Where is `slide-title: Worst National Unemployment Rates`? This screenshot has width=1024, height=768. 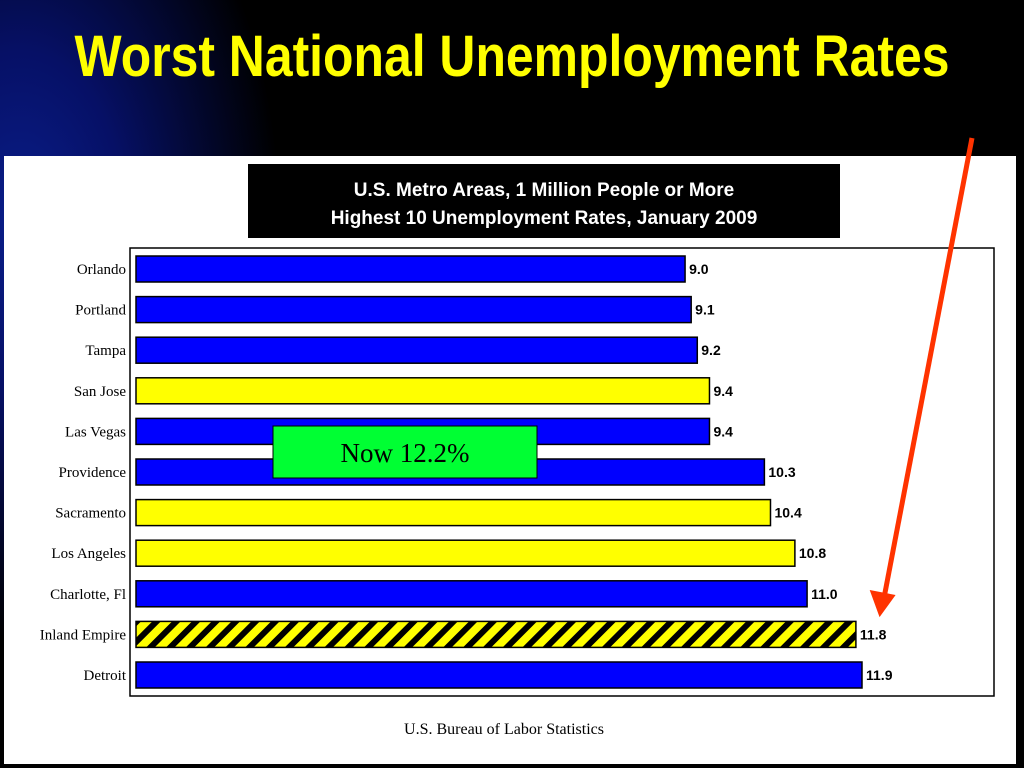 slide-title: Worst National Unemployment Rates is located at coordinates (512, 56).